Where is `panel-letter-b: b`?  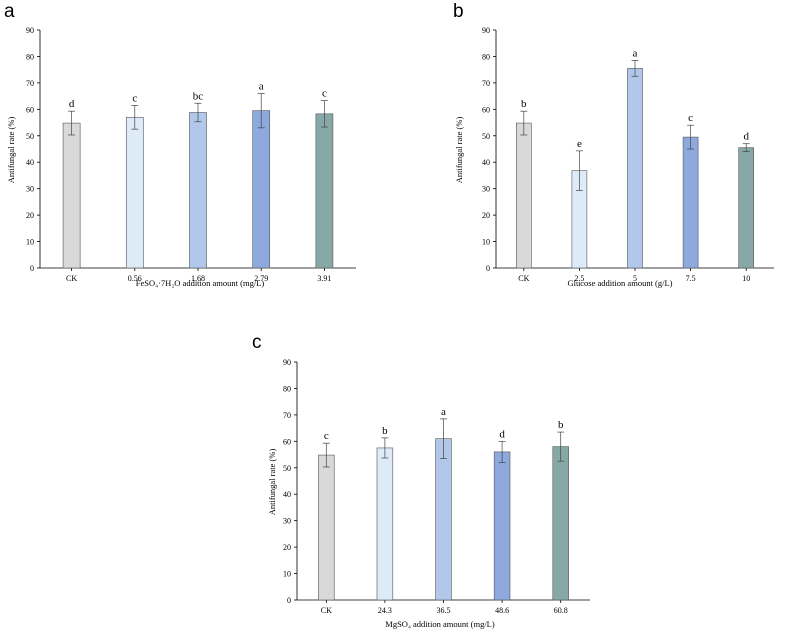
panel-letter-b: b is located at coordinates (458, 11).